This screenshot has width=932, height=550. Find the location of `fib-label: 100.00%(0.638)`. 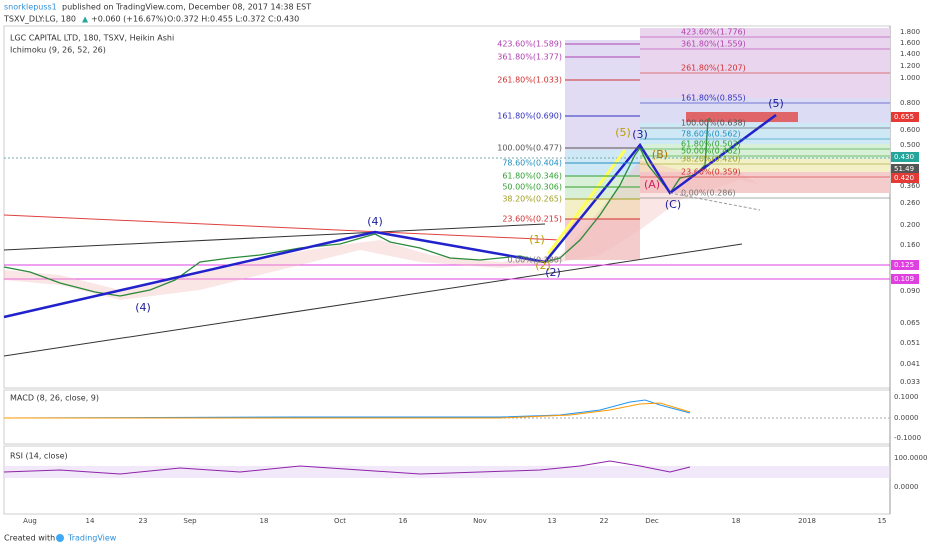

fib-label: 100.00%(0.638) is located at coordinates (713, 123).